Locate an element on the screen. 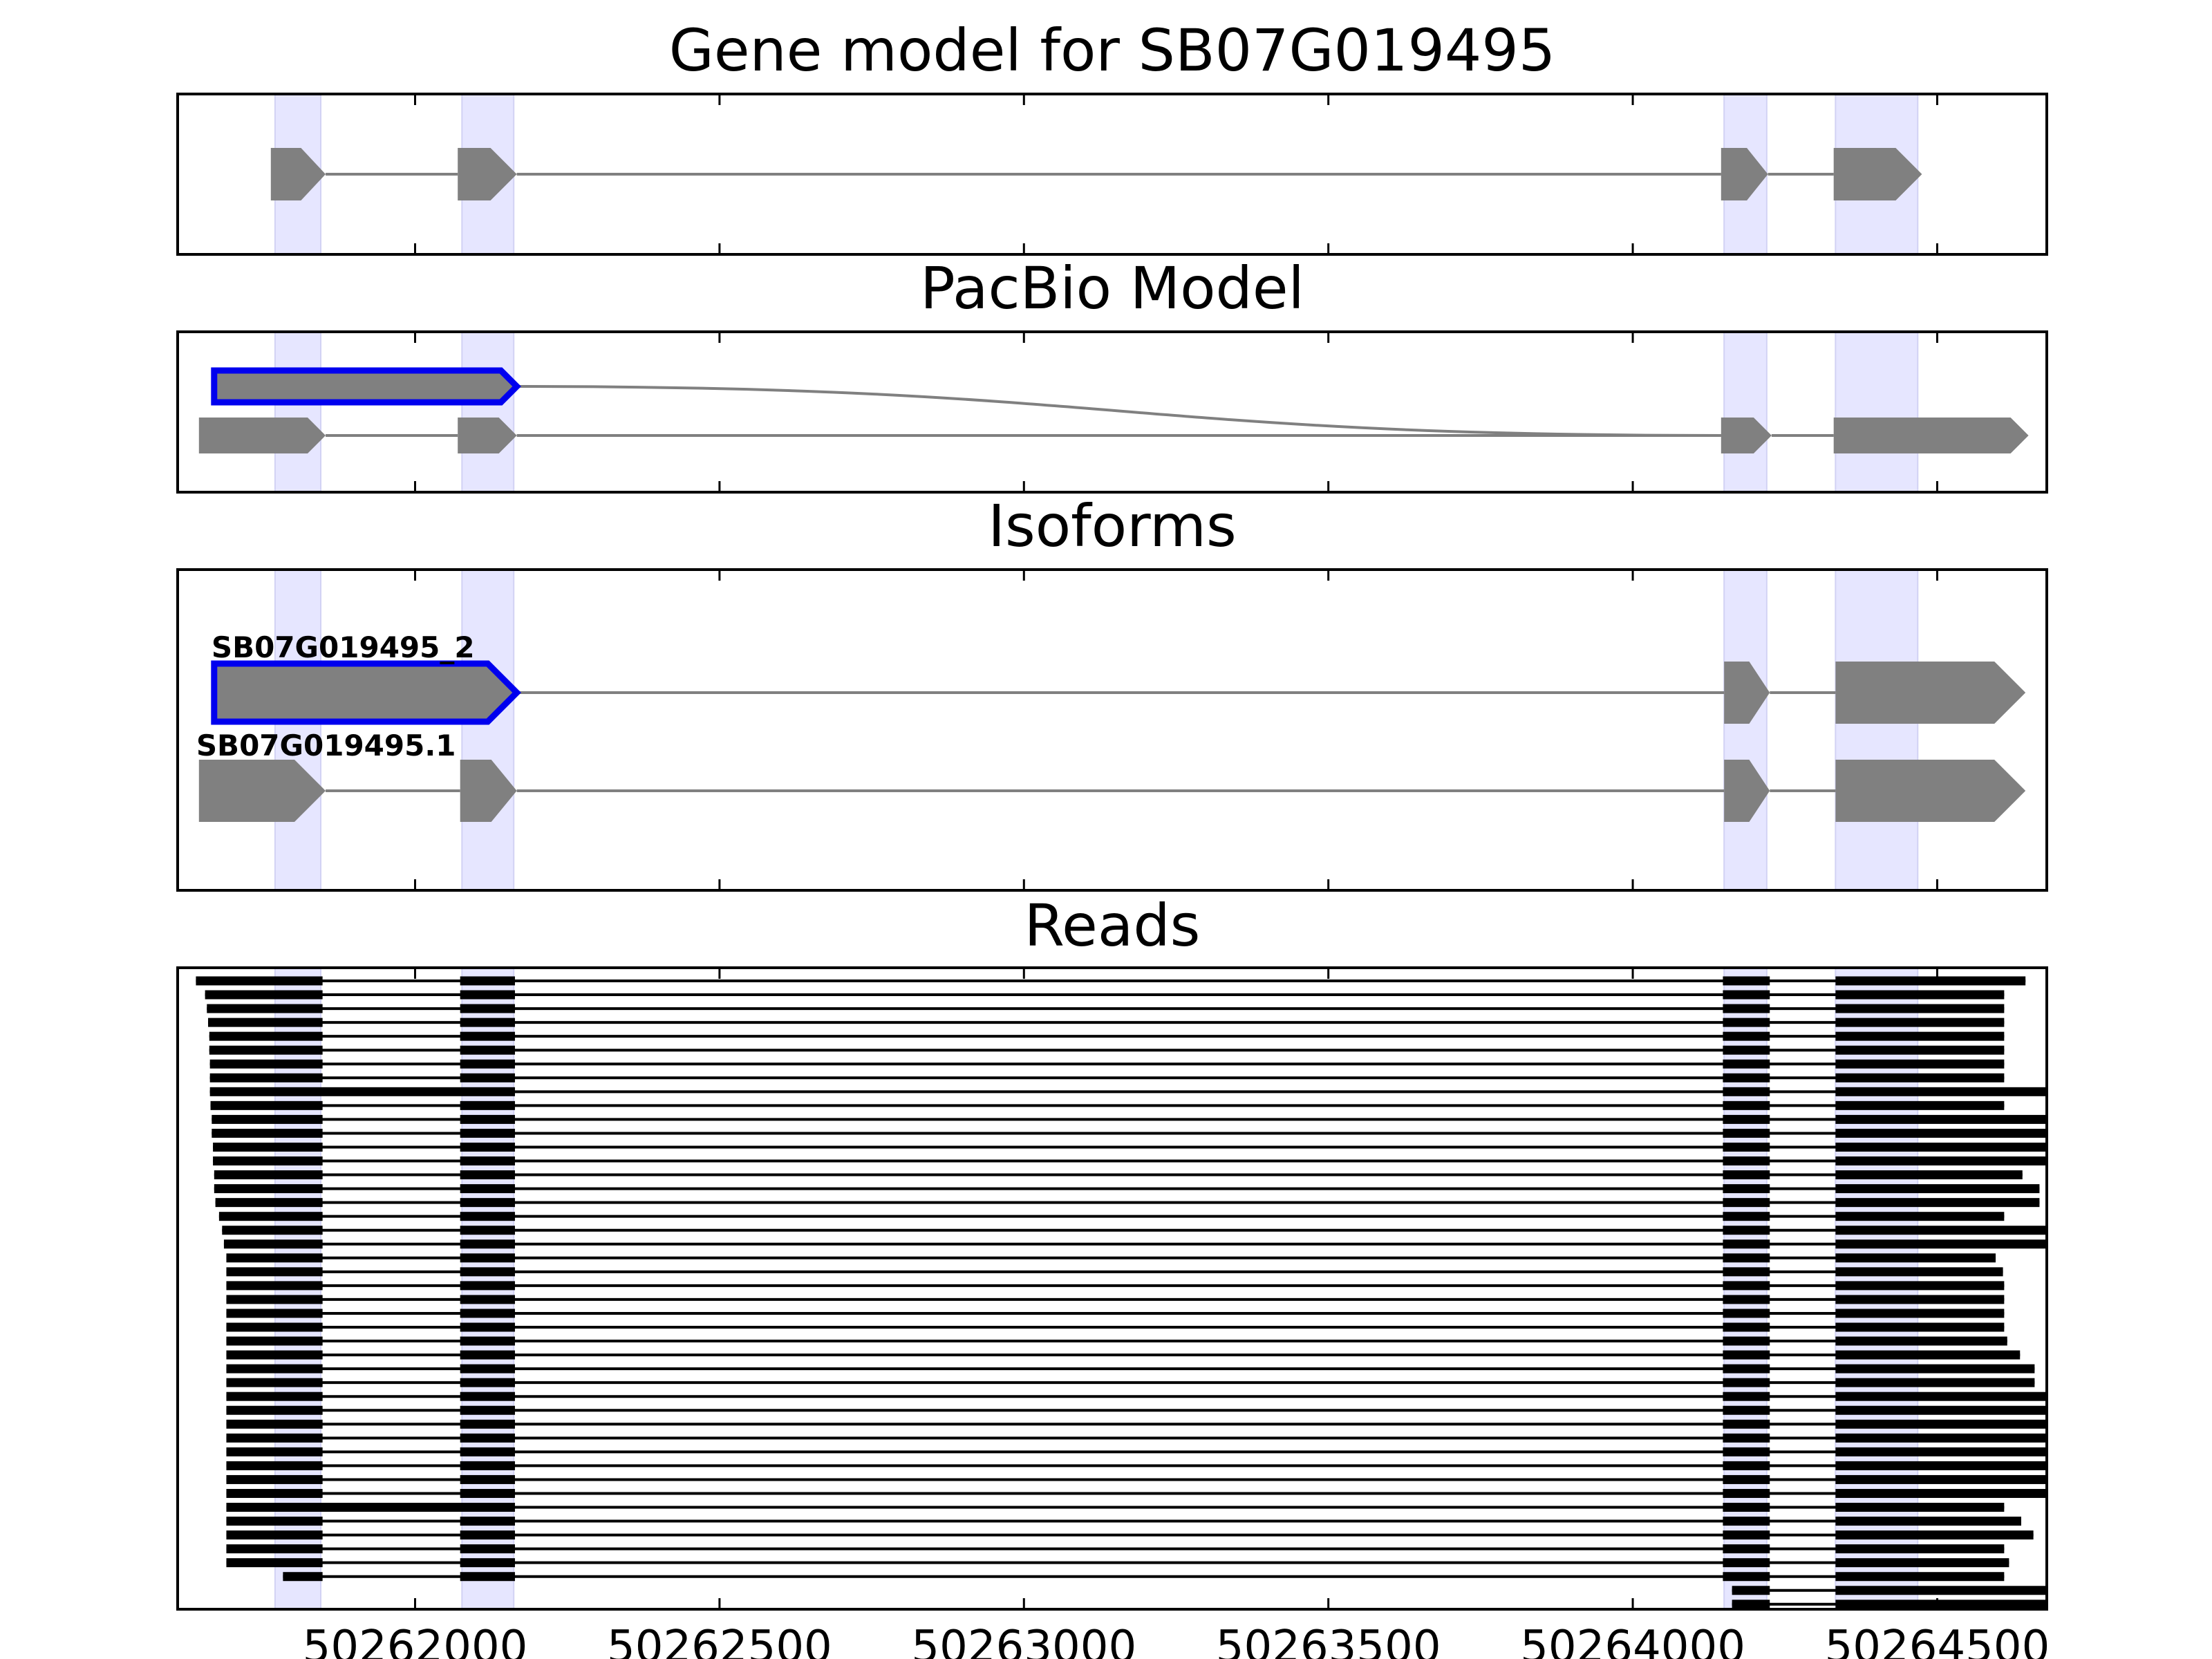 Image resolution: width=2212 pixels, height=1659 pixels. splice-curve is located at coordinates (1118, 411).